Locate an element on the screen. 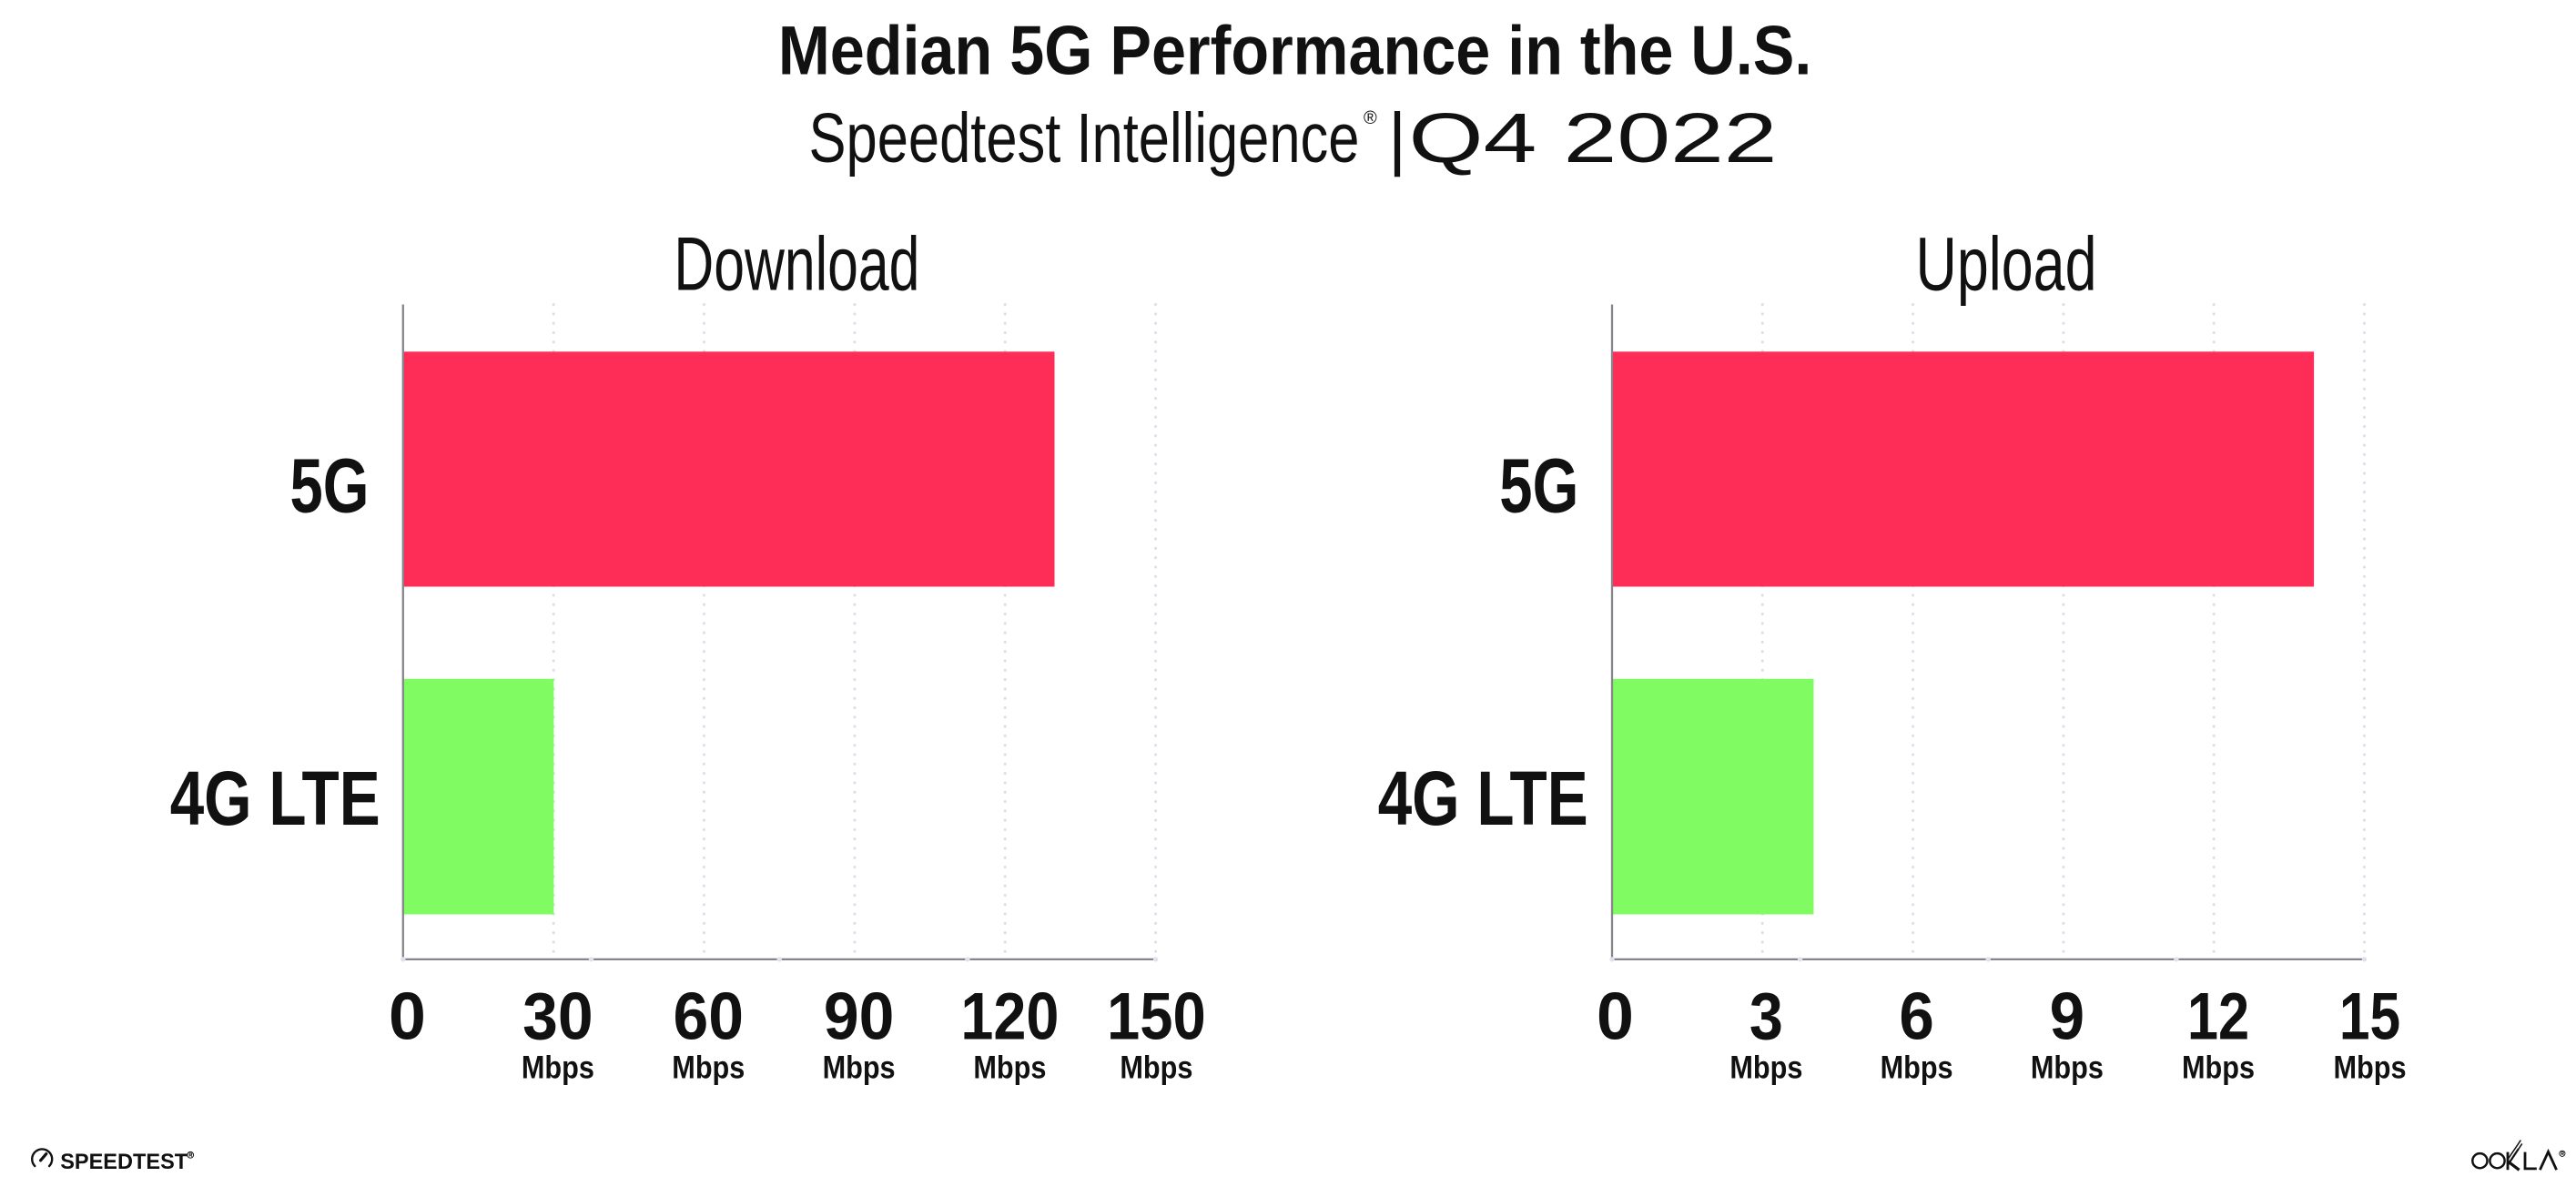  svg-text: SPEEDTEST is located at coordinates (124, 1162).